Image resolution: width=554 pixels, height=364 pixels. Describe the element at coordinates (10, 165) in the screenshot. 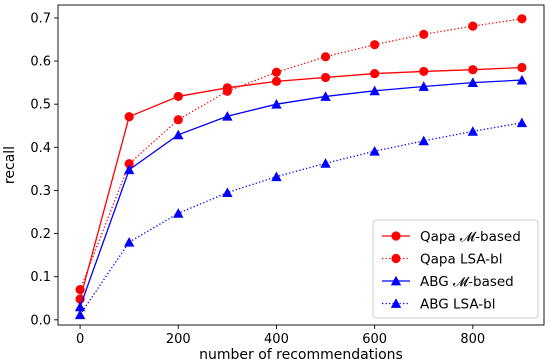

I see `y-axis-label: recall` at that location.